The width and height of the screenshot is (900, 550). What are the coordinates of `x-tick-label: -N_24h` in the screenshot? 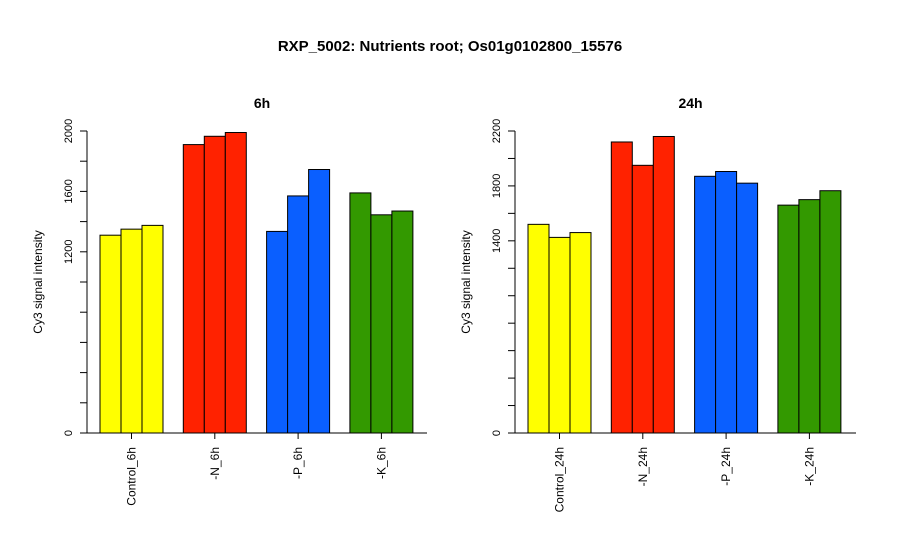 It's located at (643, 466).